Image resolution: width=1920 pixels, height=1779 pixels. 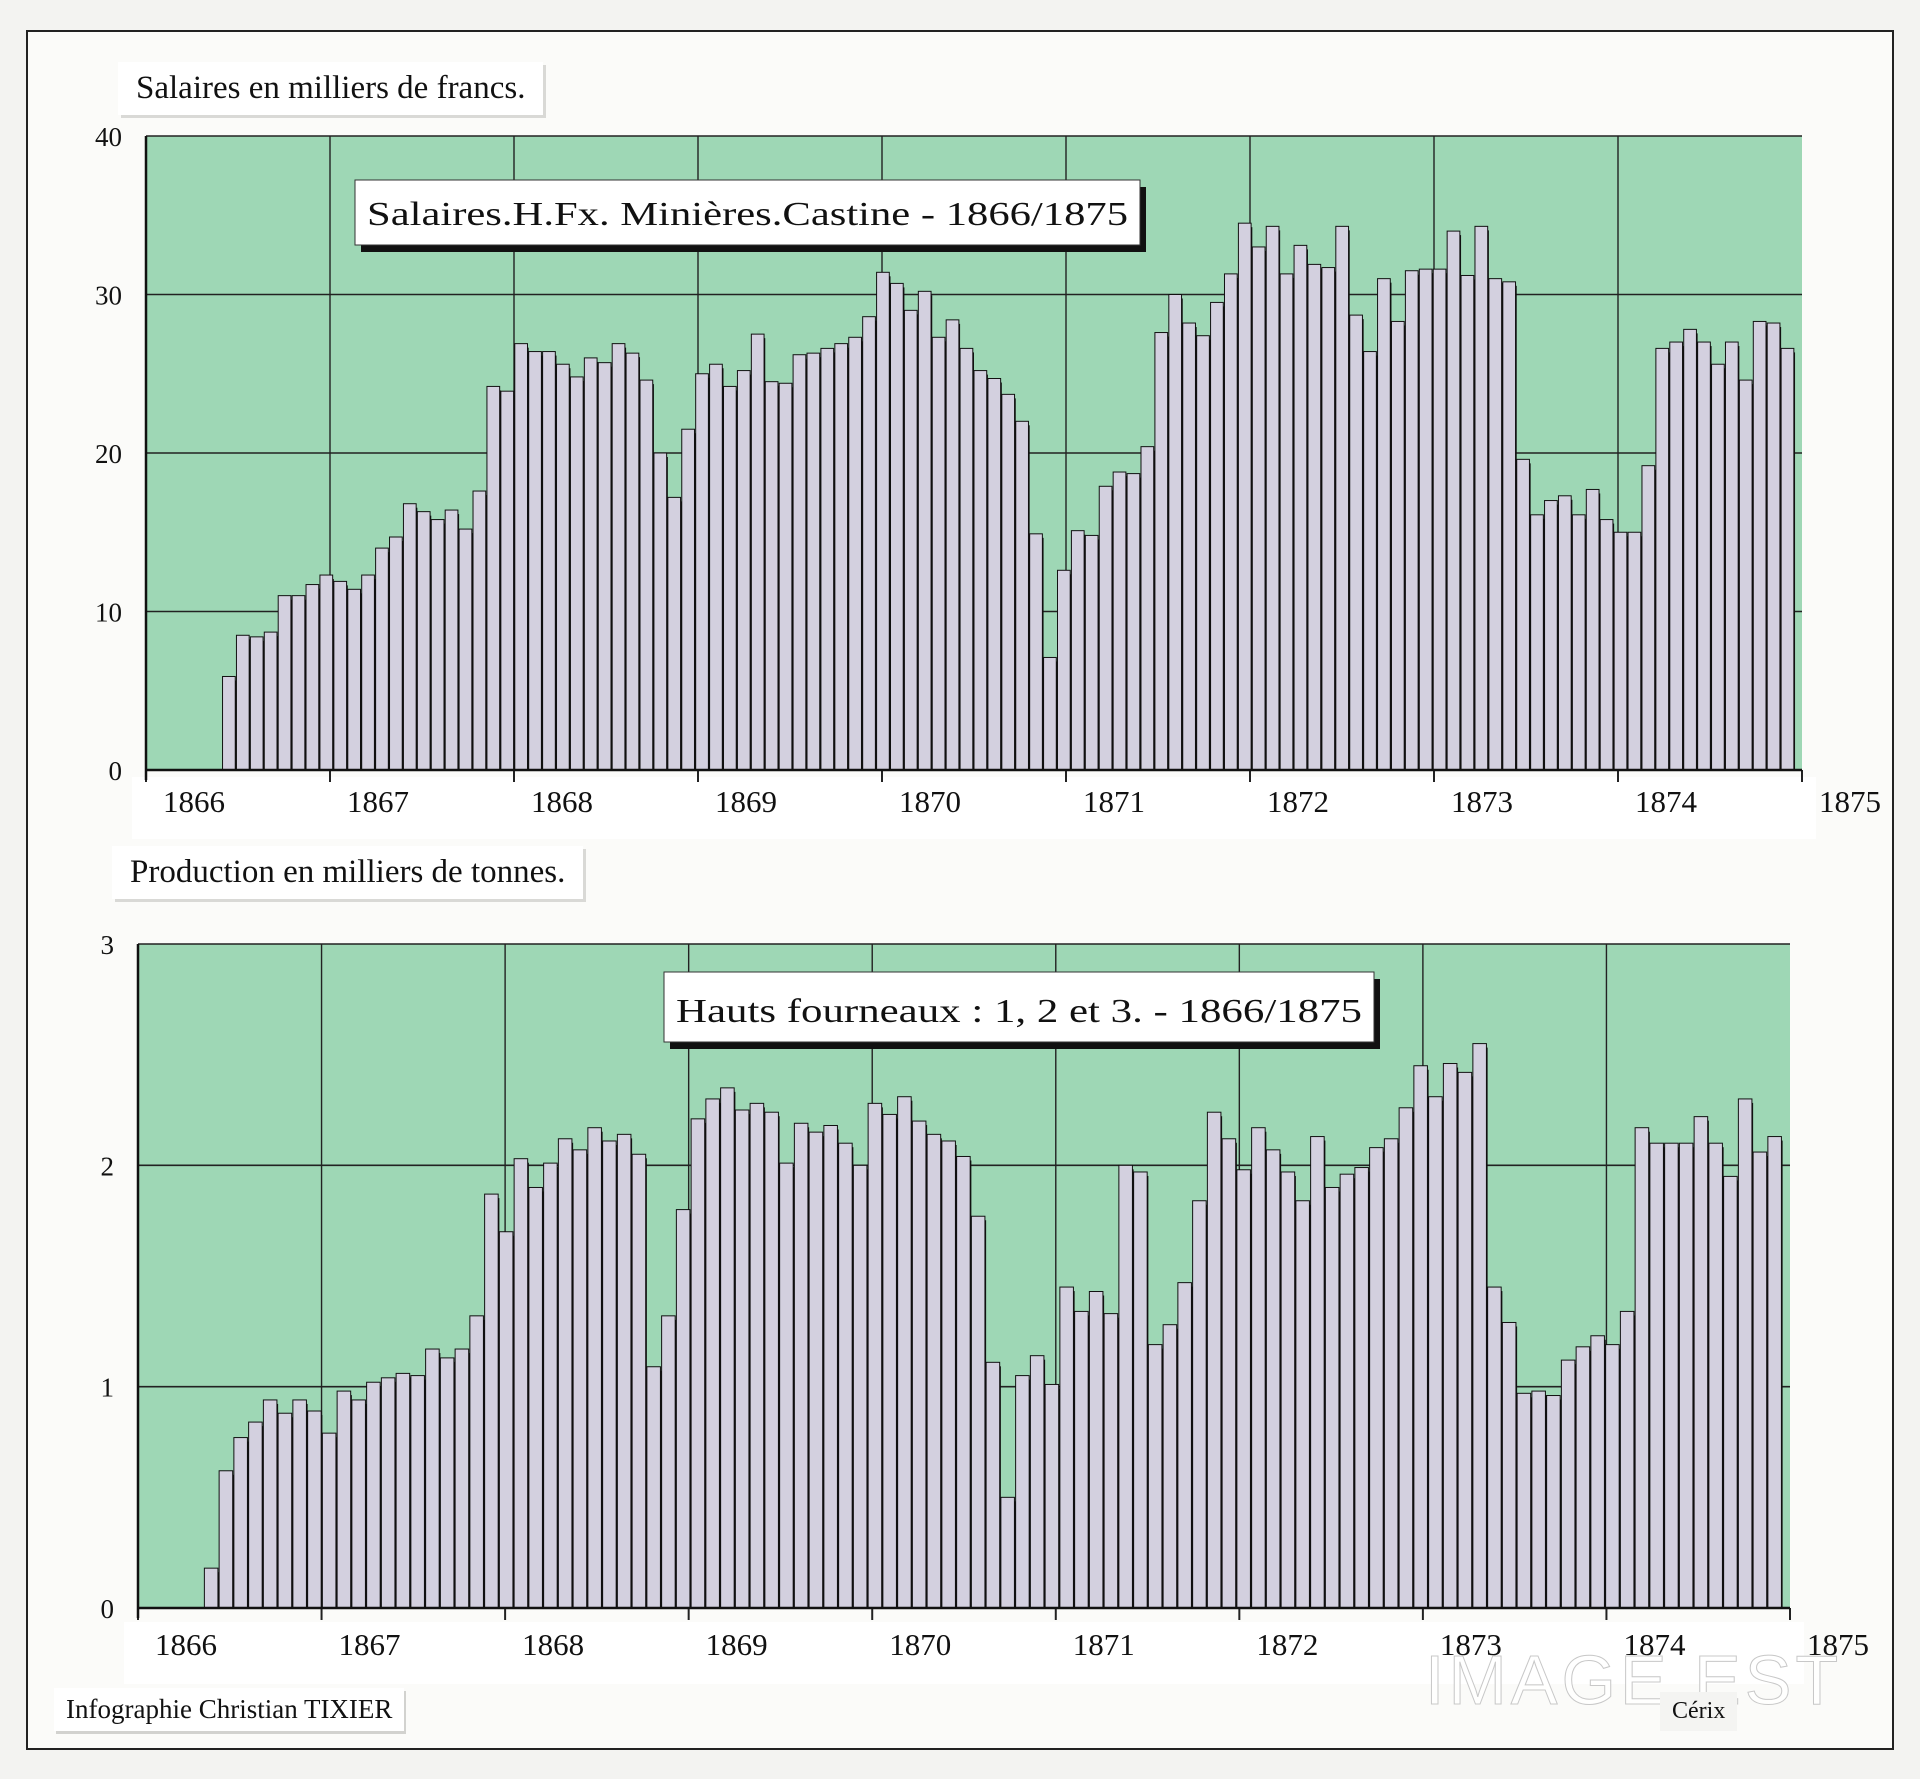 I want to click on x-tick-label: 1875, so click(x=1838, y=1644).